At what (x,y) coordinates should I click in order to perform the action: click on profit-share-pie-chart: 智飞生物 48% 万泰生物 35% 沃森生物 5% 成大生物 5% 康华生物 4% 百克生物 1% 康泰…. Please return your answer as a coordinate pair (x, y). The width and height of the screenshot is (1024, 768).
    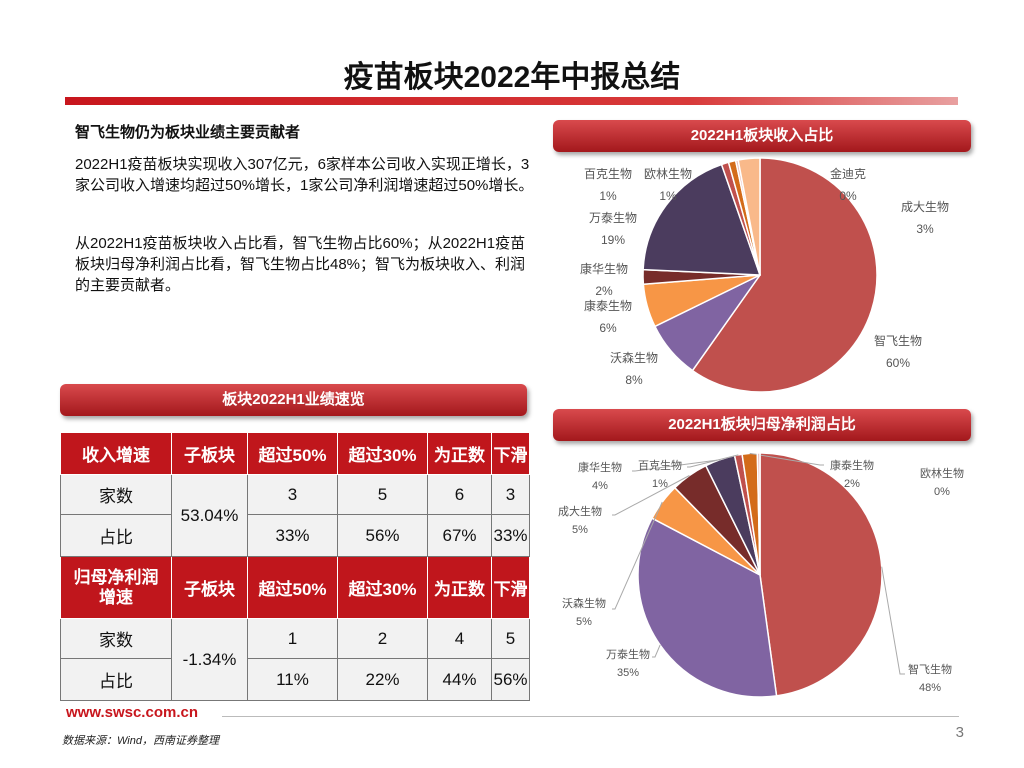
    Looking at the image, I should click on (761, 575).